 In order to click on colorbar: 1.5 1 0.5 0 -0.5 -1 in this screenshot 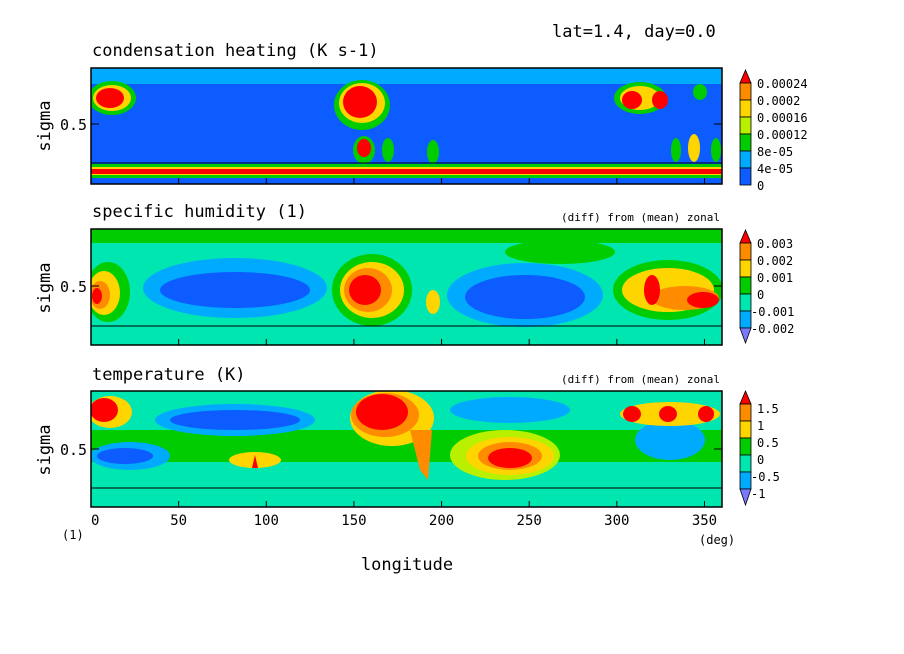, I will do `click(759, 448)`.